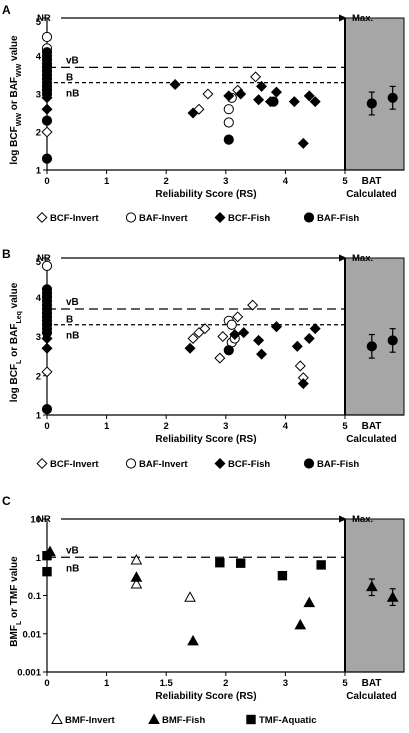 This screenshot has width=409, height=733. Describe the element at coordinates (163, 464) in the screenshot. I see `legend-label: BAF-Invert` at that location.